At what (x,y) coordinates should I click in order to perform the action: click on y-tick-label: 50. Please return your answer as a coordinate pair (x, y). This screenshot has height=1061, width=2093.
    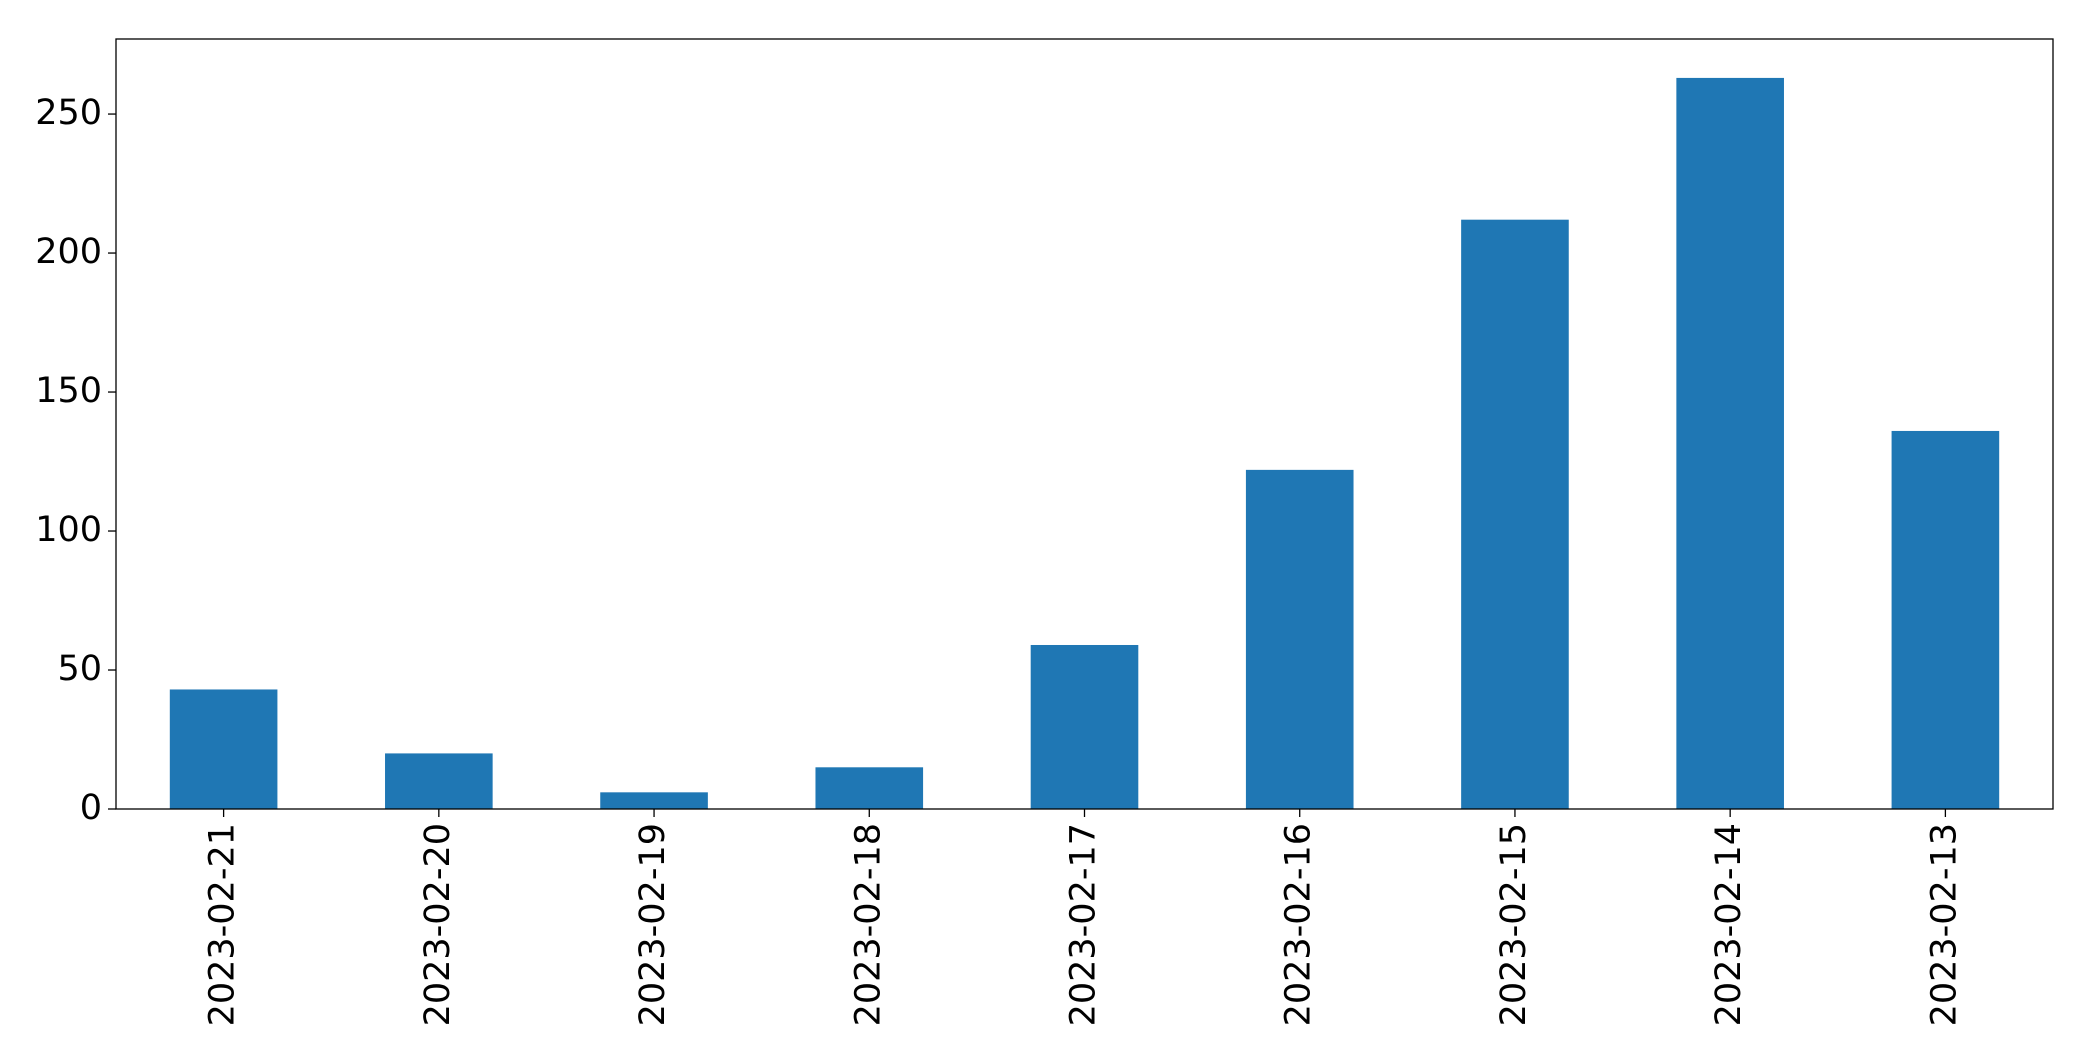
    Looking at the image, I should click on (79, 669).